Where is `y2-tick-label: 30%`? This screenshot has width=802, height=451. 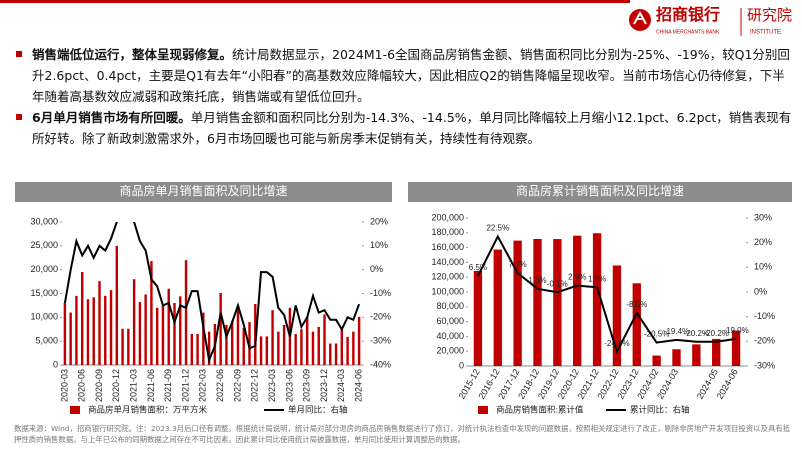
y2-tick-label: 30% is located at coordinates (763, 217).